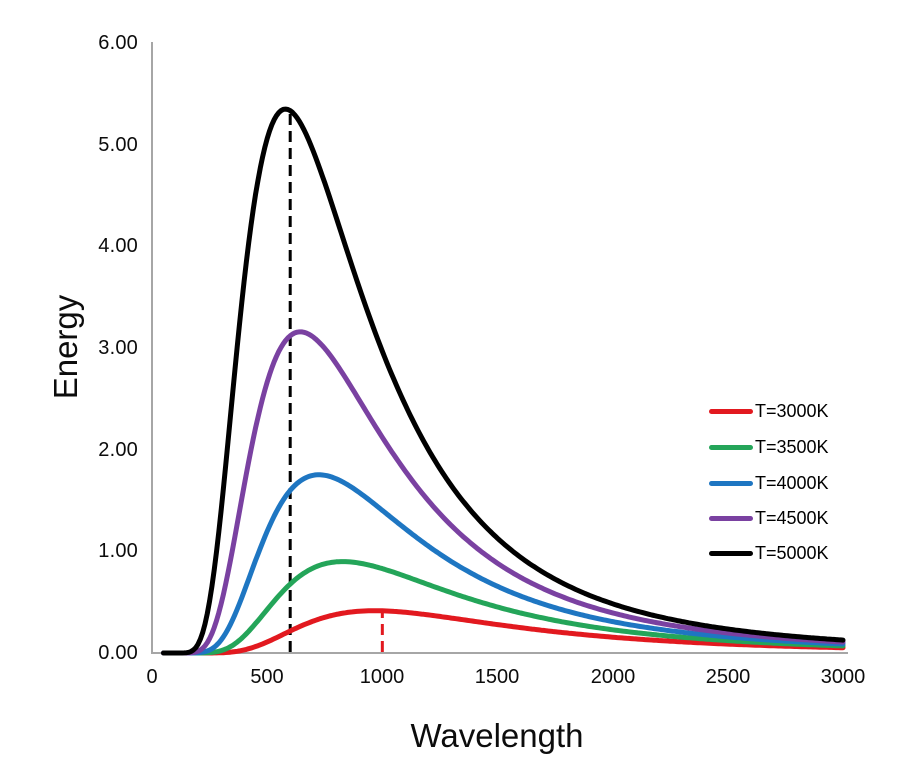 The image size is (922, 781). What do you see at coordinates (792, 410) in the screenshot?
I see `legend-label: T=3000K` at bounding box center [792, 410].